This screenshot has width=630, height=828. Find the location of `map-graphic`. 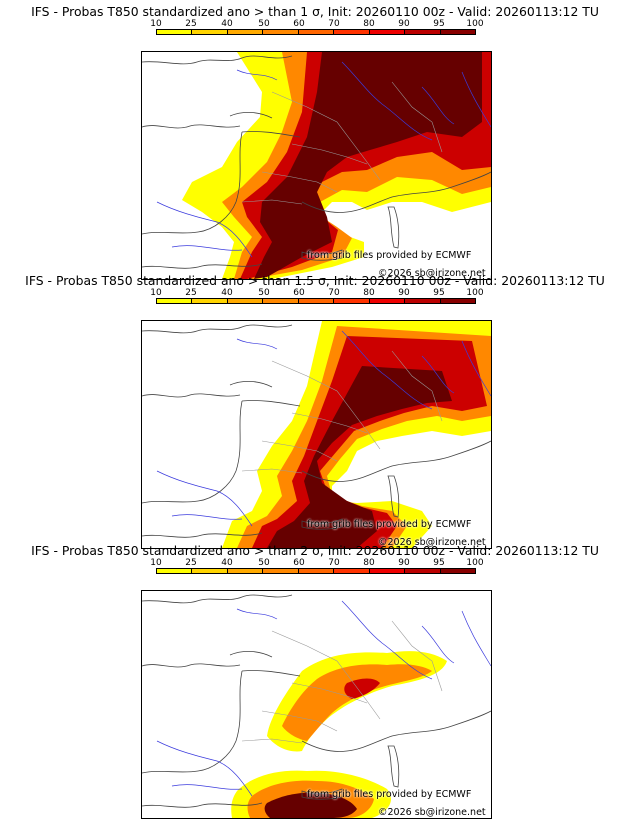

map-graphic is located at coordinates (316, 706).